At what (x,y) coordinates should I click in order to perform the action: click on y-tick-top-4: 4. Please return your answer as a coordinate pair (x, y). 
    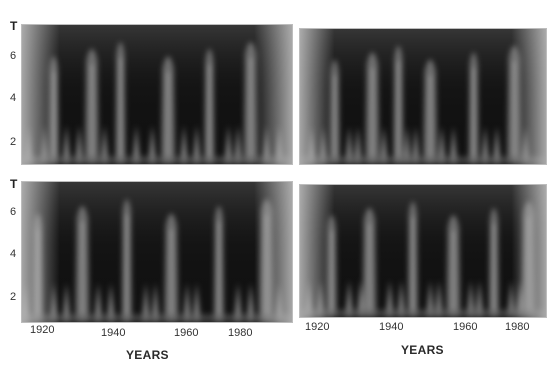
    Looking at the image, I should click on (13, 98).